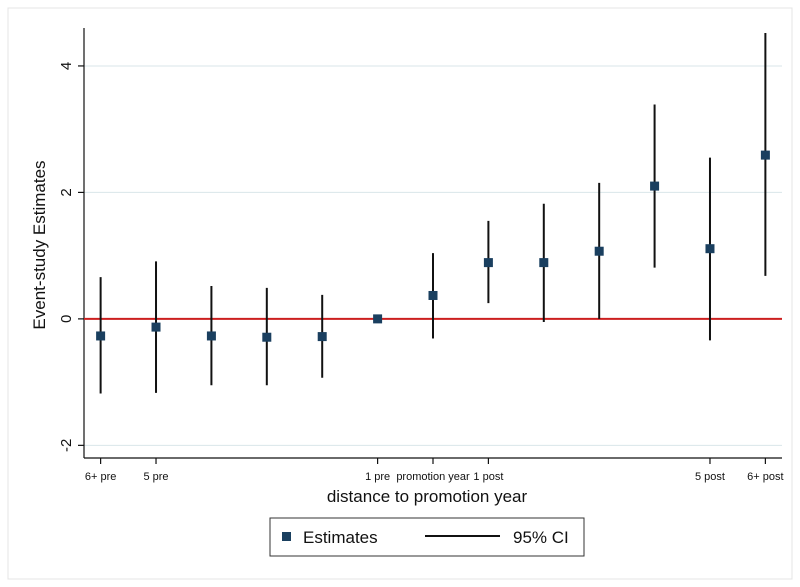 This screenshot has width=800, height=587. I want to click on legend-marker-swatch, so click(286, 536).